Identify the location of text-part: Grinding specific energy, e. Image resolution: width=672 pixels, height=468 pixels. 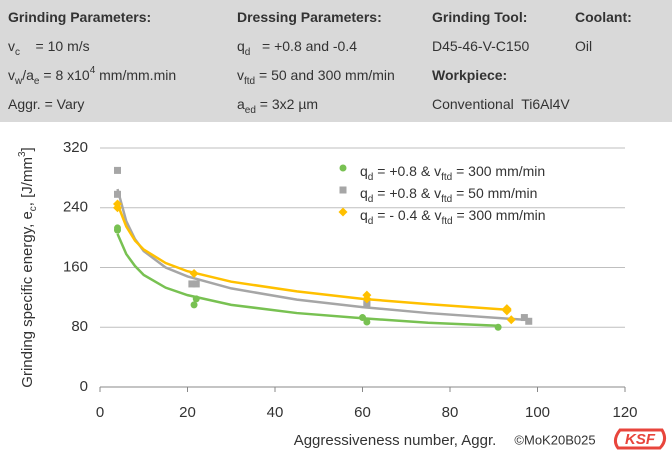
(27, 299).